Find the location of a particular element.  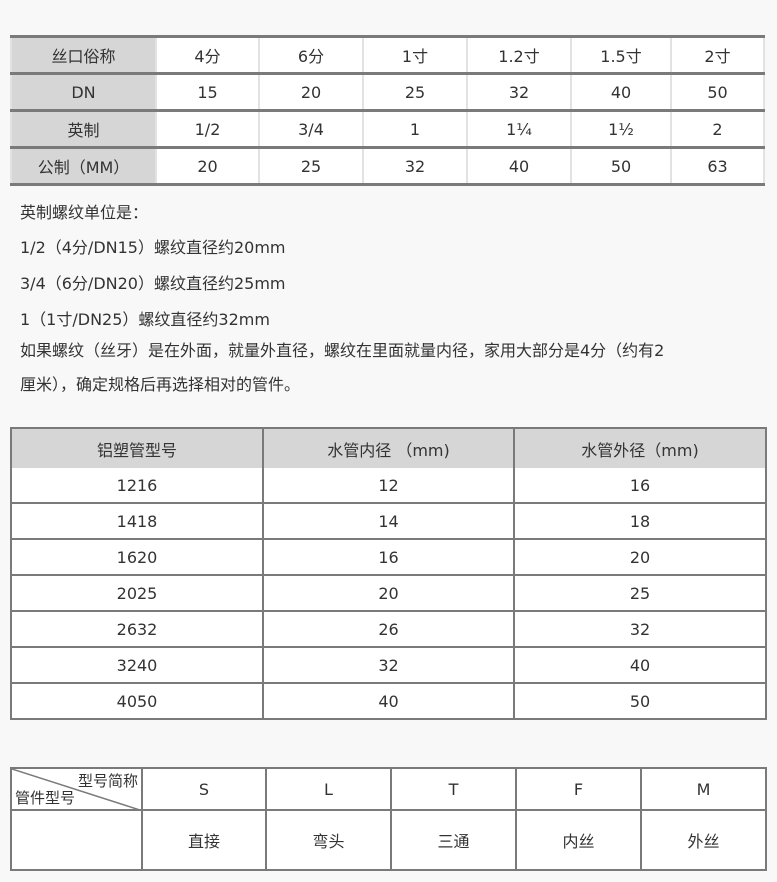

spec-row: DN 15 20 25 32 40 50 is located at coordinates (387, 92).